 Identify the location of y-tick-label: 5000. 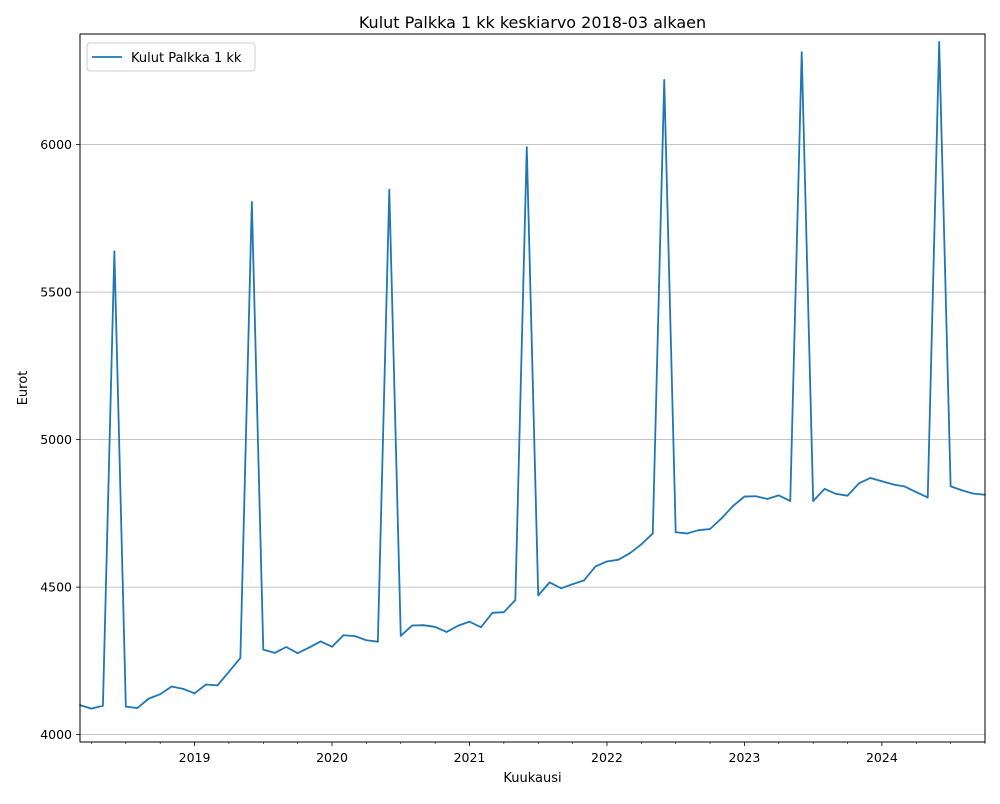
(56, 439).